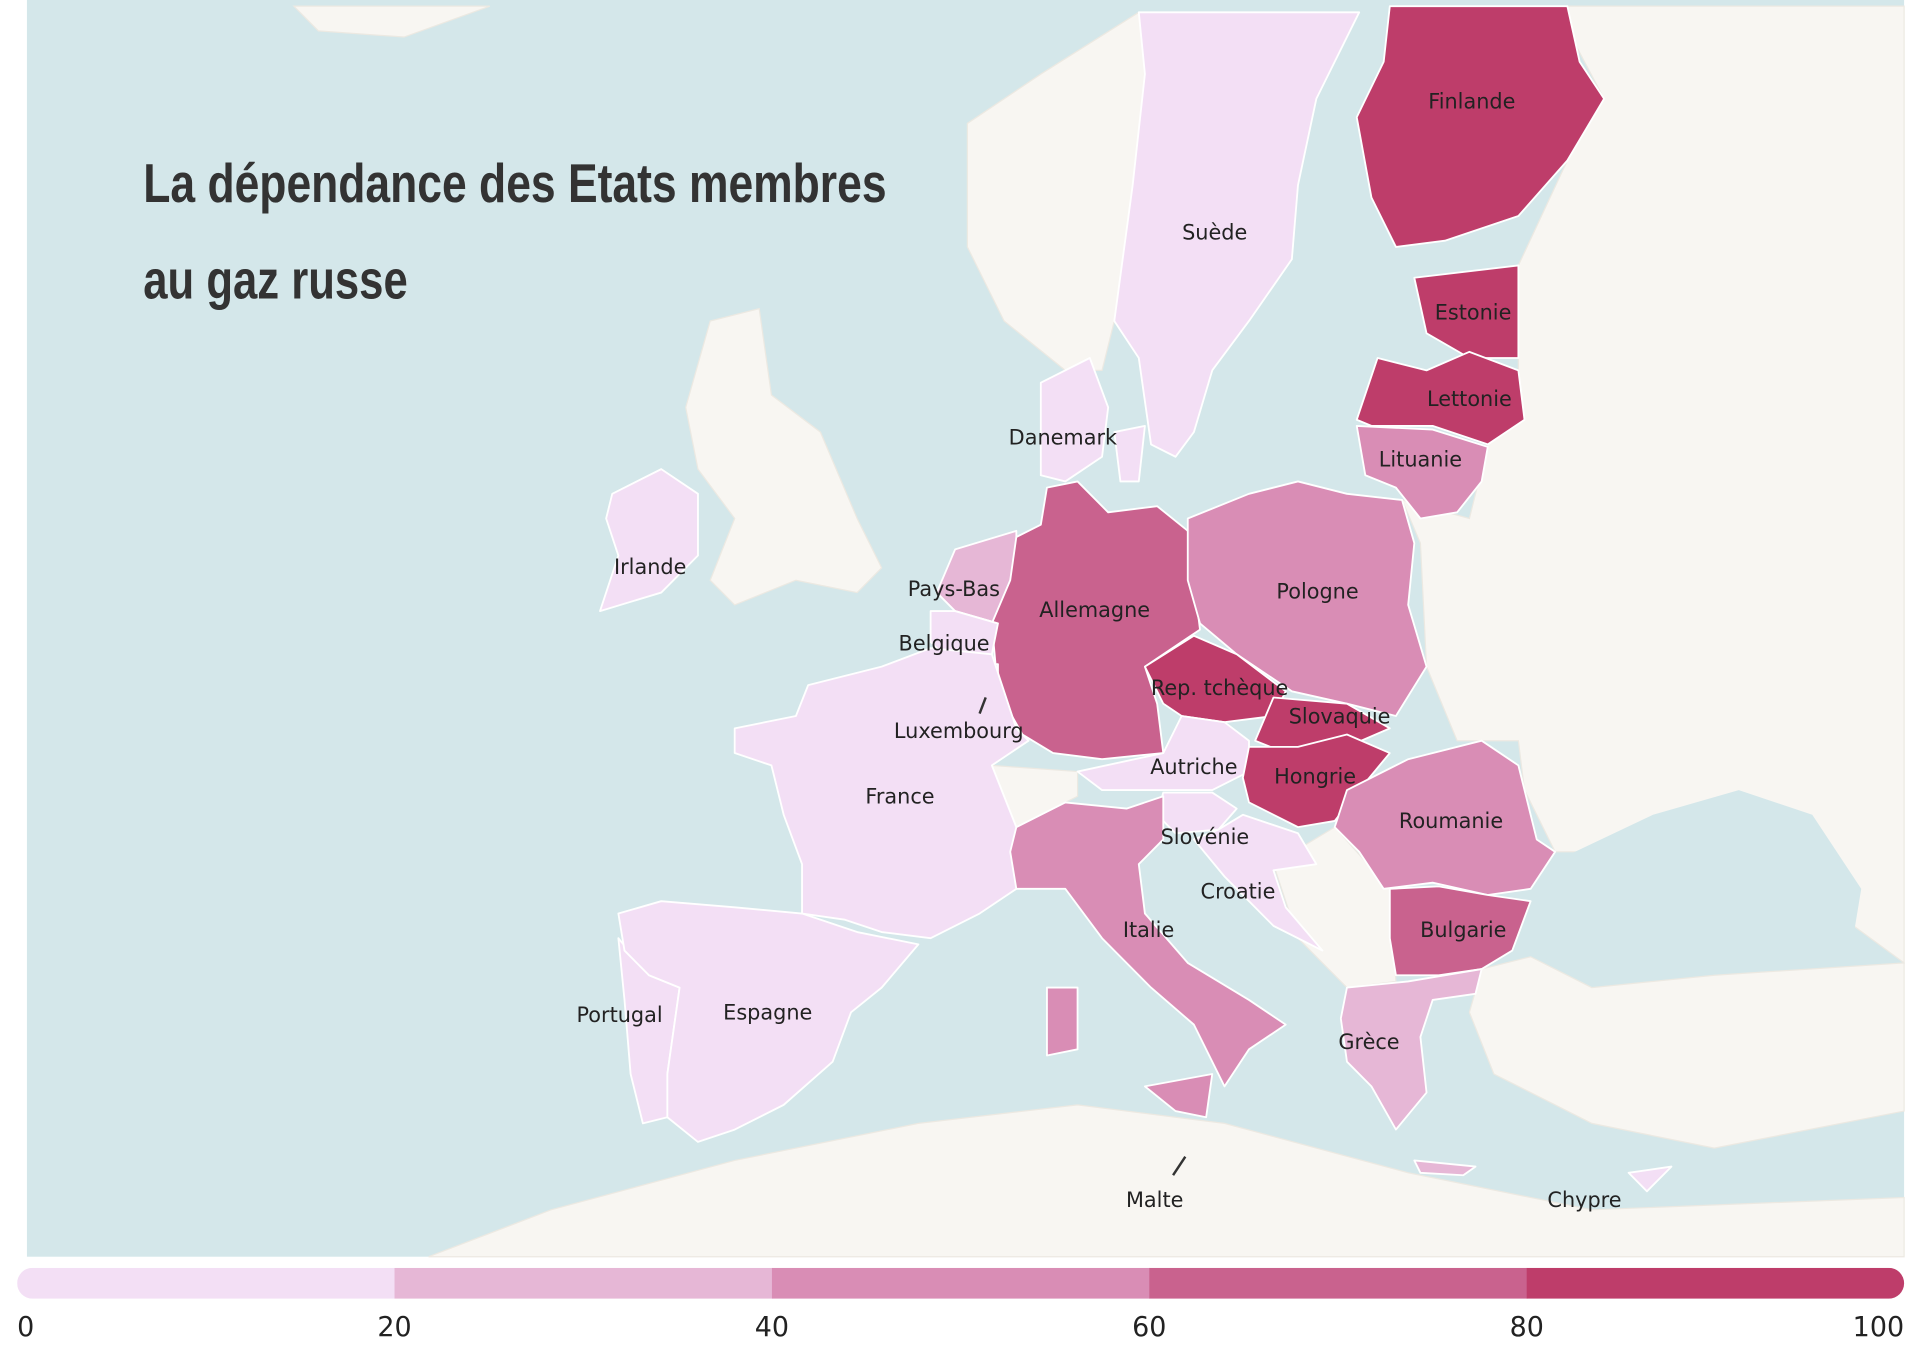 This screenshot has height=1358, width=1920. I want to click on legend: 0 20 40 60 80 100, so click(961, 1305).